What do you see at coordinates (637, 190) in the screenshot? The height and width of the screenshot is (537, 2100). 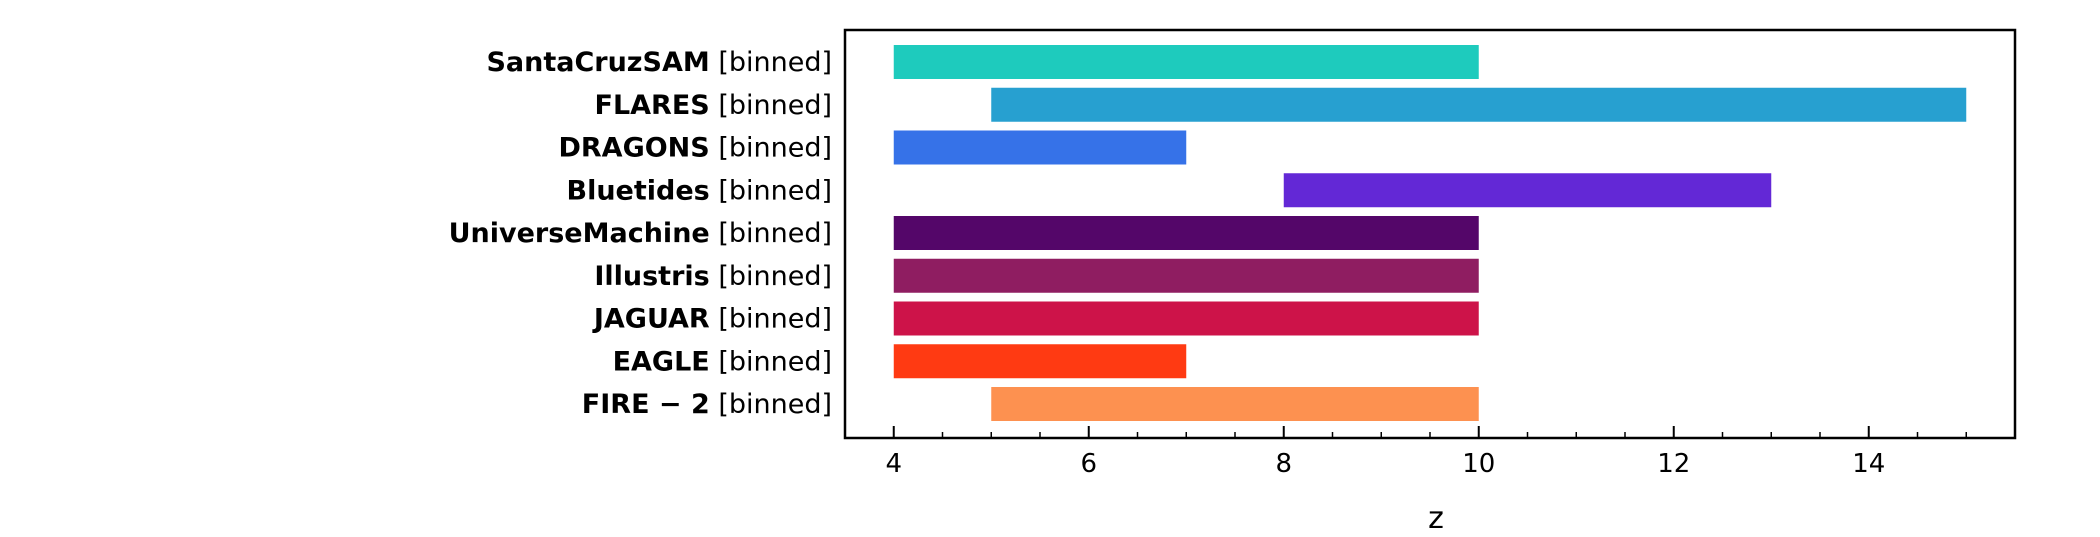 I see `category-name: Bluetides` at bounding box center [637, 190].